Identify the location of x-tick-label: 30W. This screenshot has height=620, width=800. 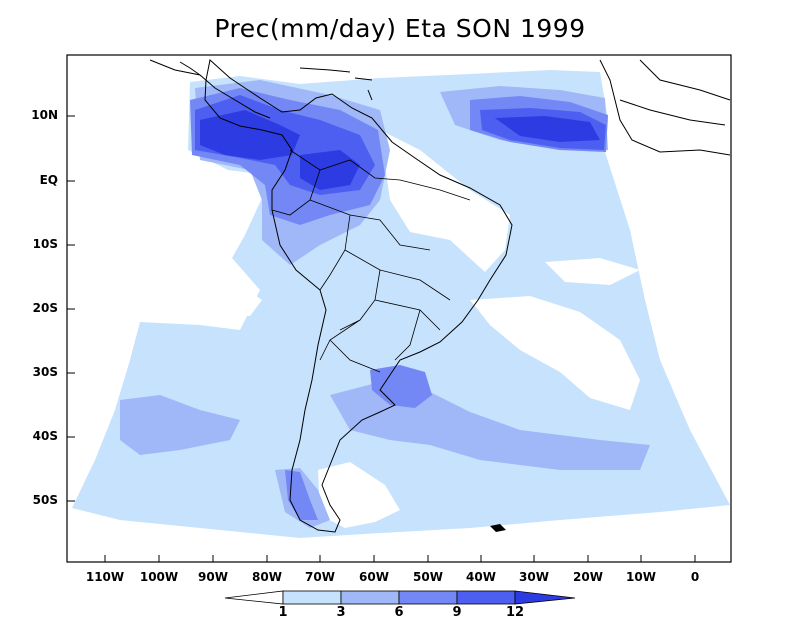
(534, 577).